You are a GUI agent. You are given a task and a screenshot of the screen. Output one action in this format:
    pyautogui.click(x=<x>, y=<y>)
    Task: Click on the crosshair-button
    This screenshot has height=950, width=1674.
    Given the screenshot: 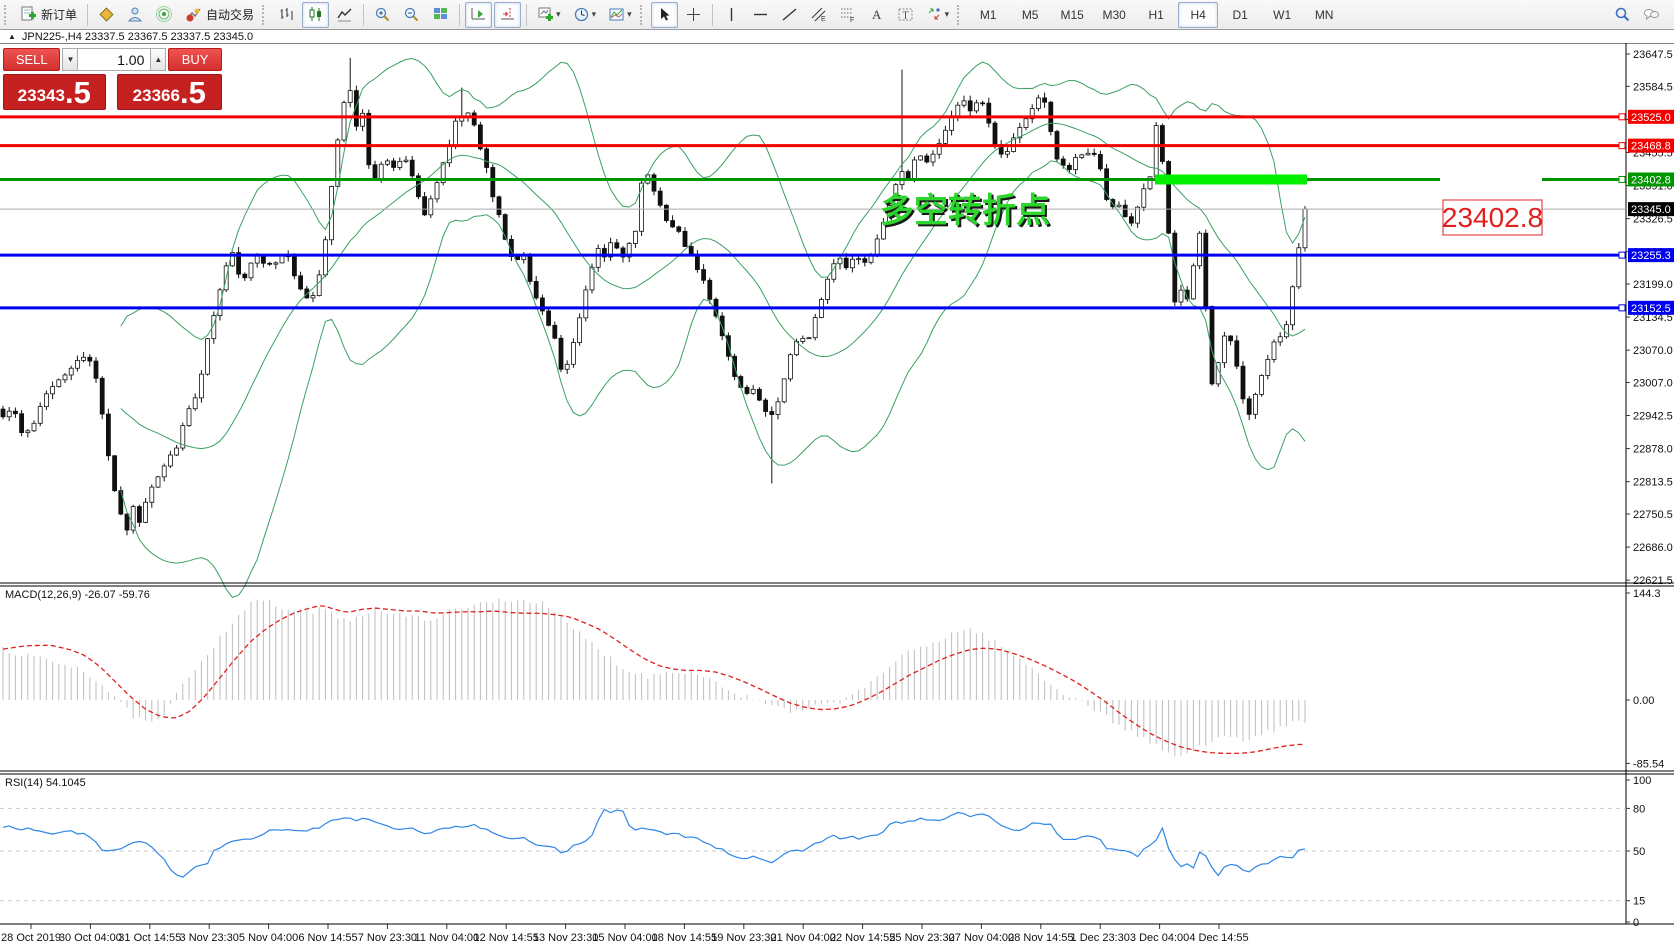 What is the action you would take?
    pyautogui.click(x=693, y=15)
    